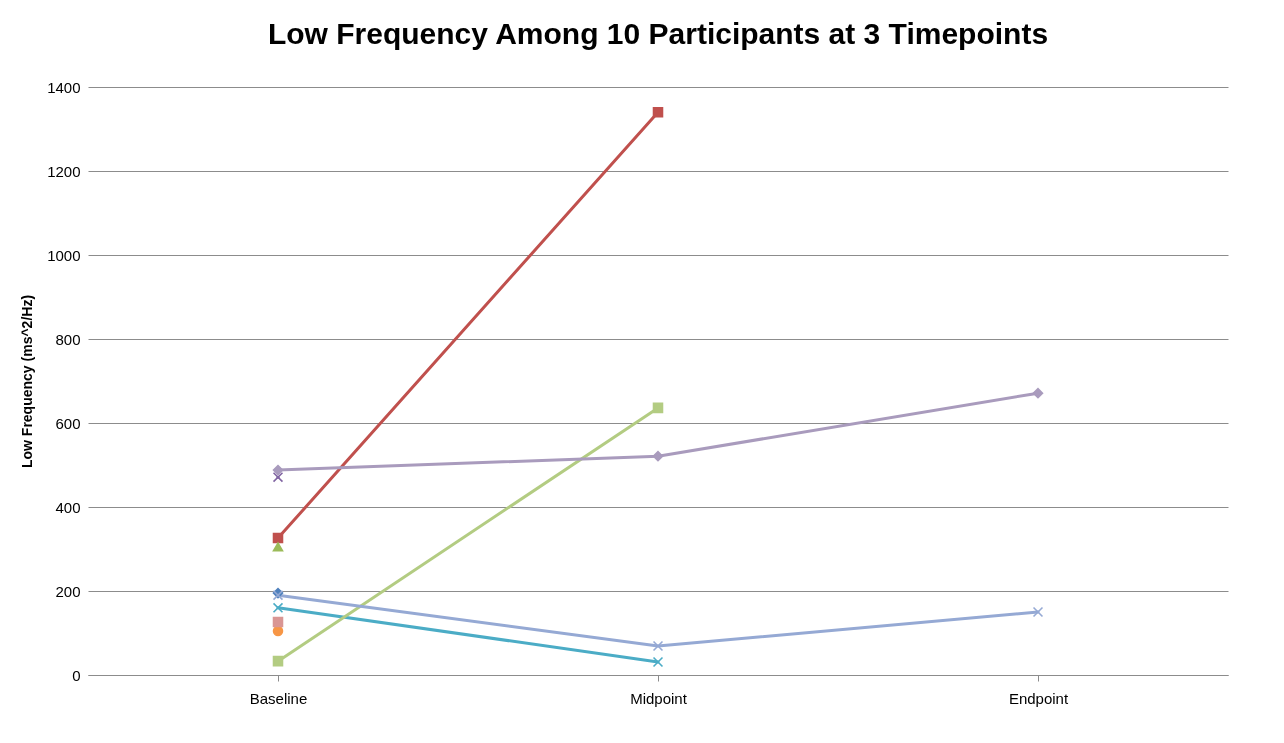  What do you see at coordinates (659, 698) in the screenshot?
I see `x-tick-label: Midpoint` at bounding box center [659, 698].